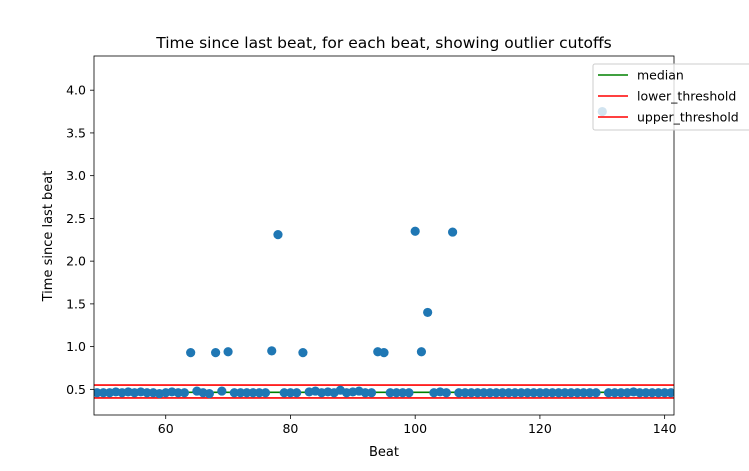 The width and height of the screenshot is (749, 471). I want to click on y-axis: 0.5 1.0 1.5 2.0 2.5 3.0 3.5 4.0, so click(80, 240).